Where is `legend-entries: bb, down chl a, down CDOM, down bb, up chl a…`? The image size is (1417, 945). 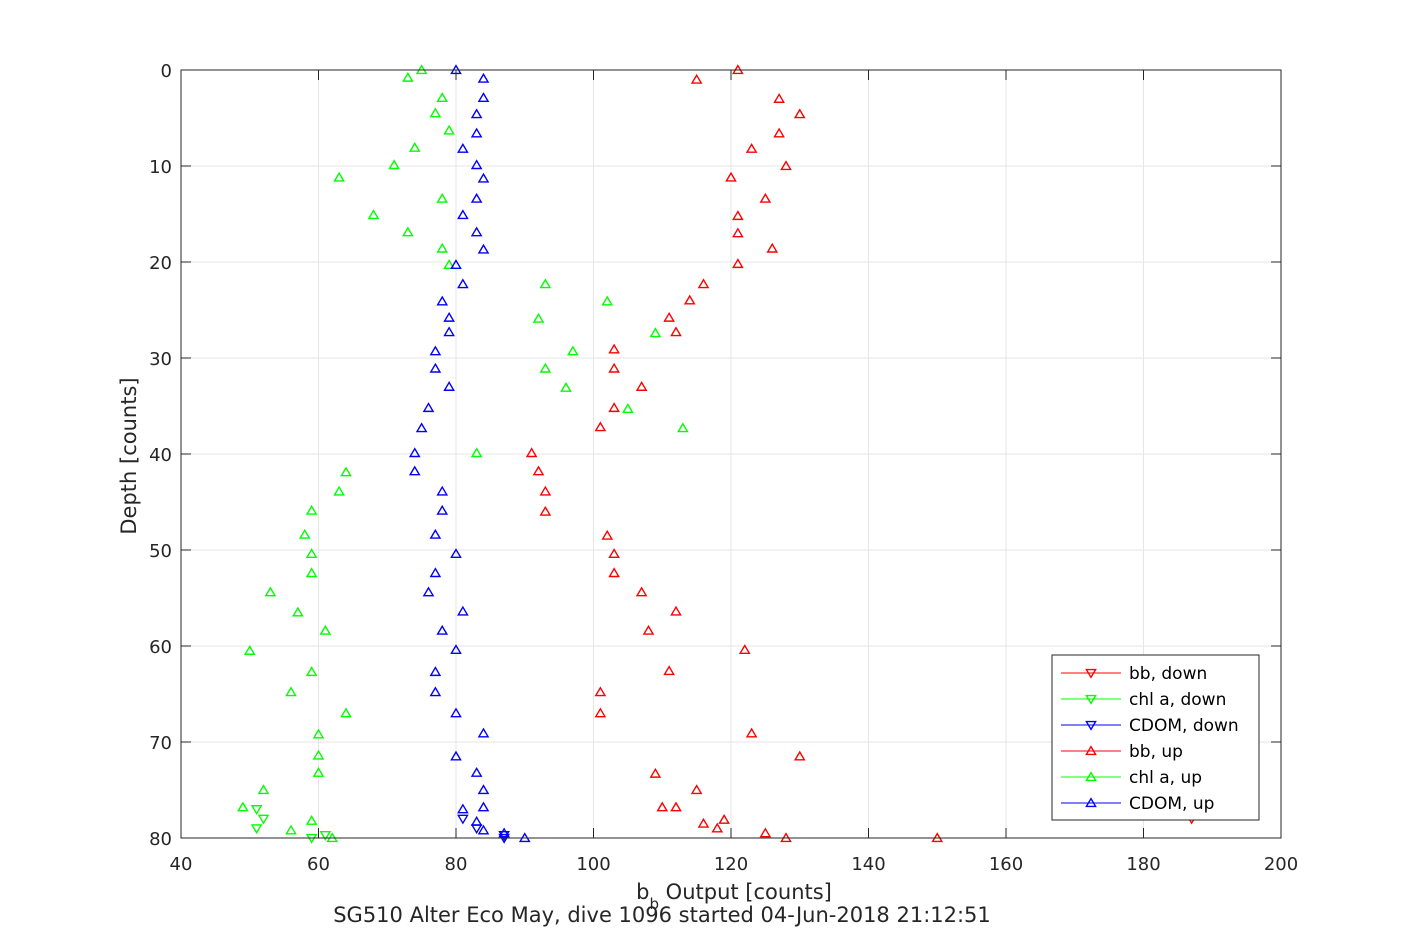
legend-entries: bb, down chl a, down CDOM, down bb, up chl a… is located at coordinates (1150, 739).